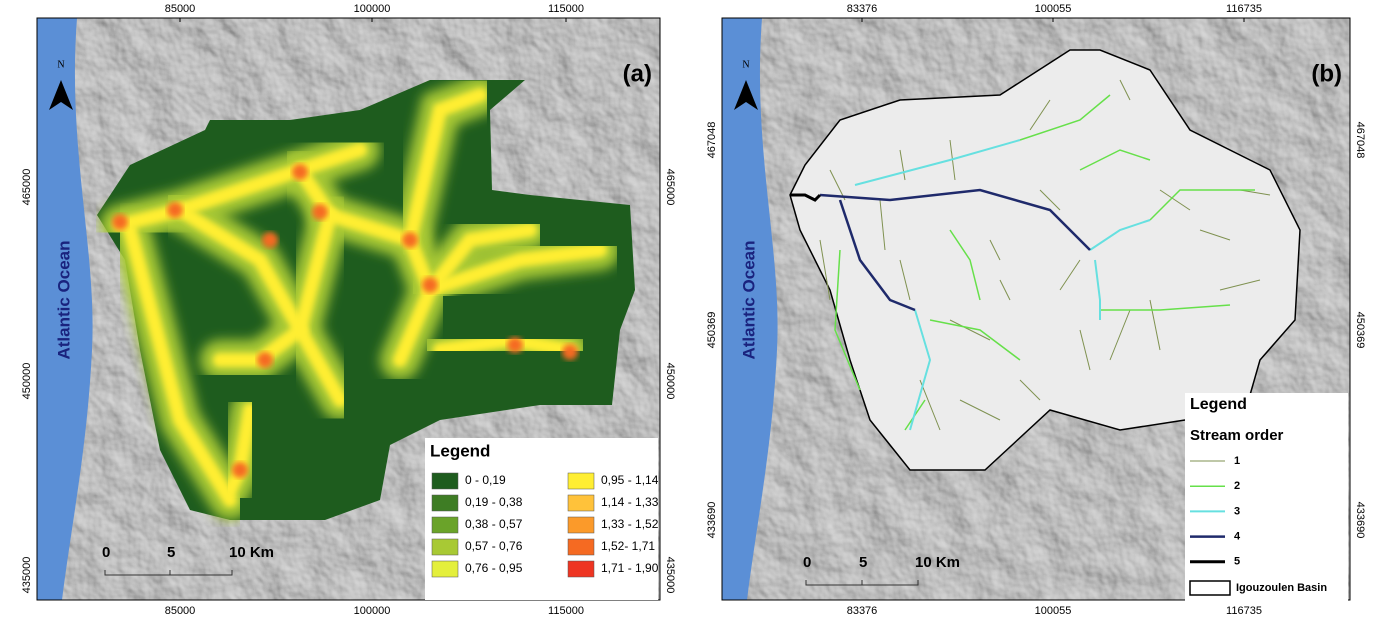 This screenshot has height=641, width=1386. I want to click on legend-label: 1,14 - 1,33, so click(630, 502).